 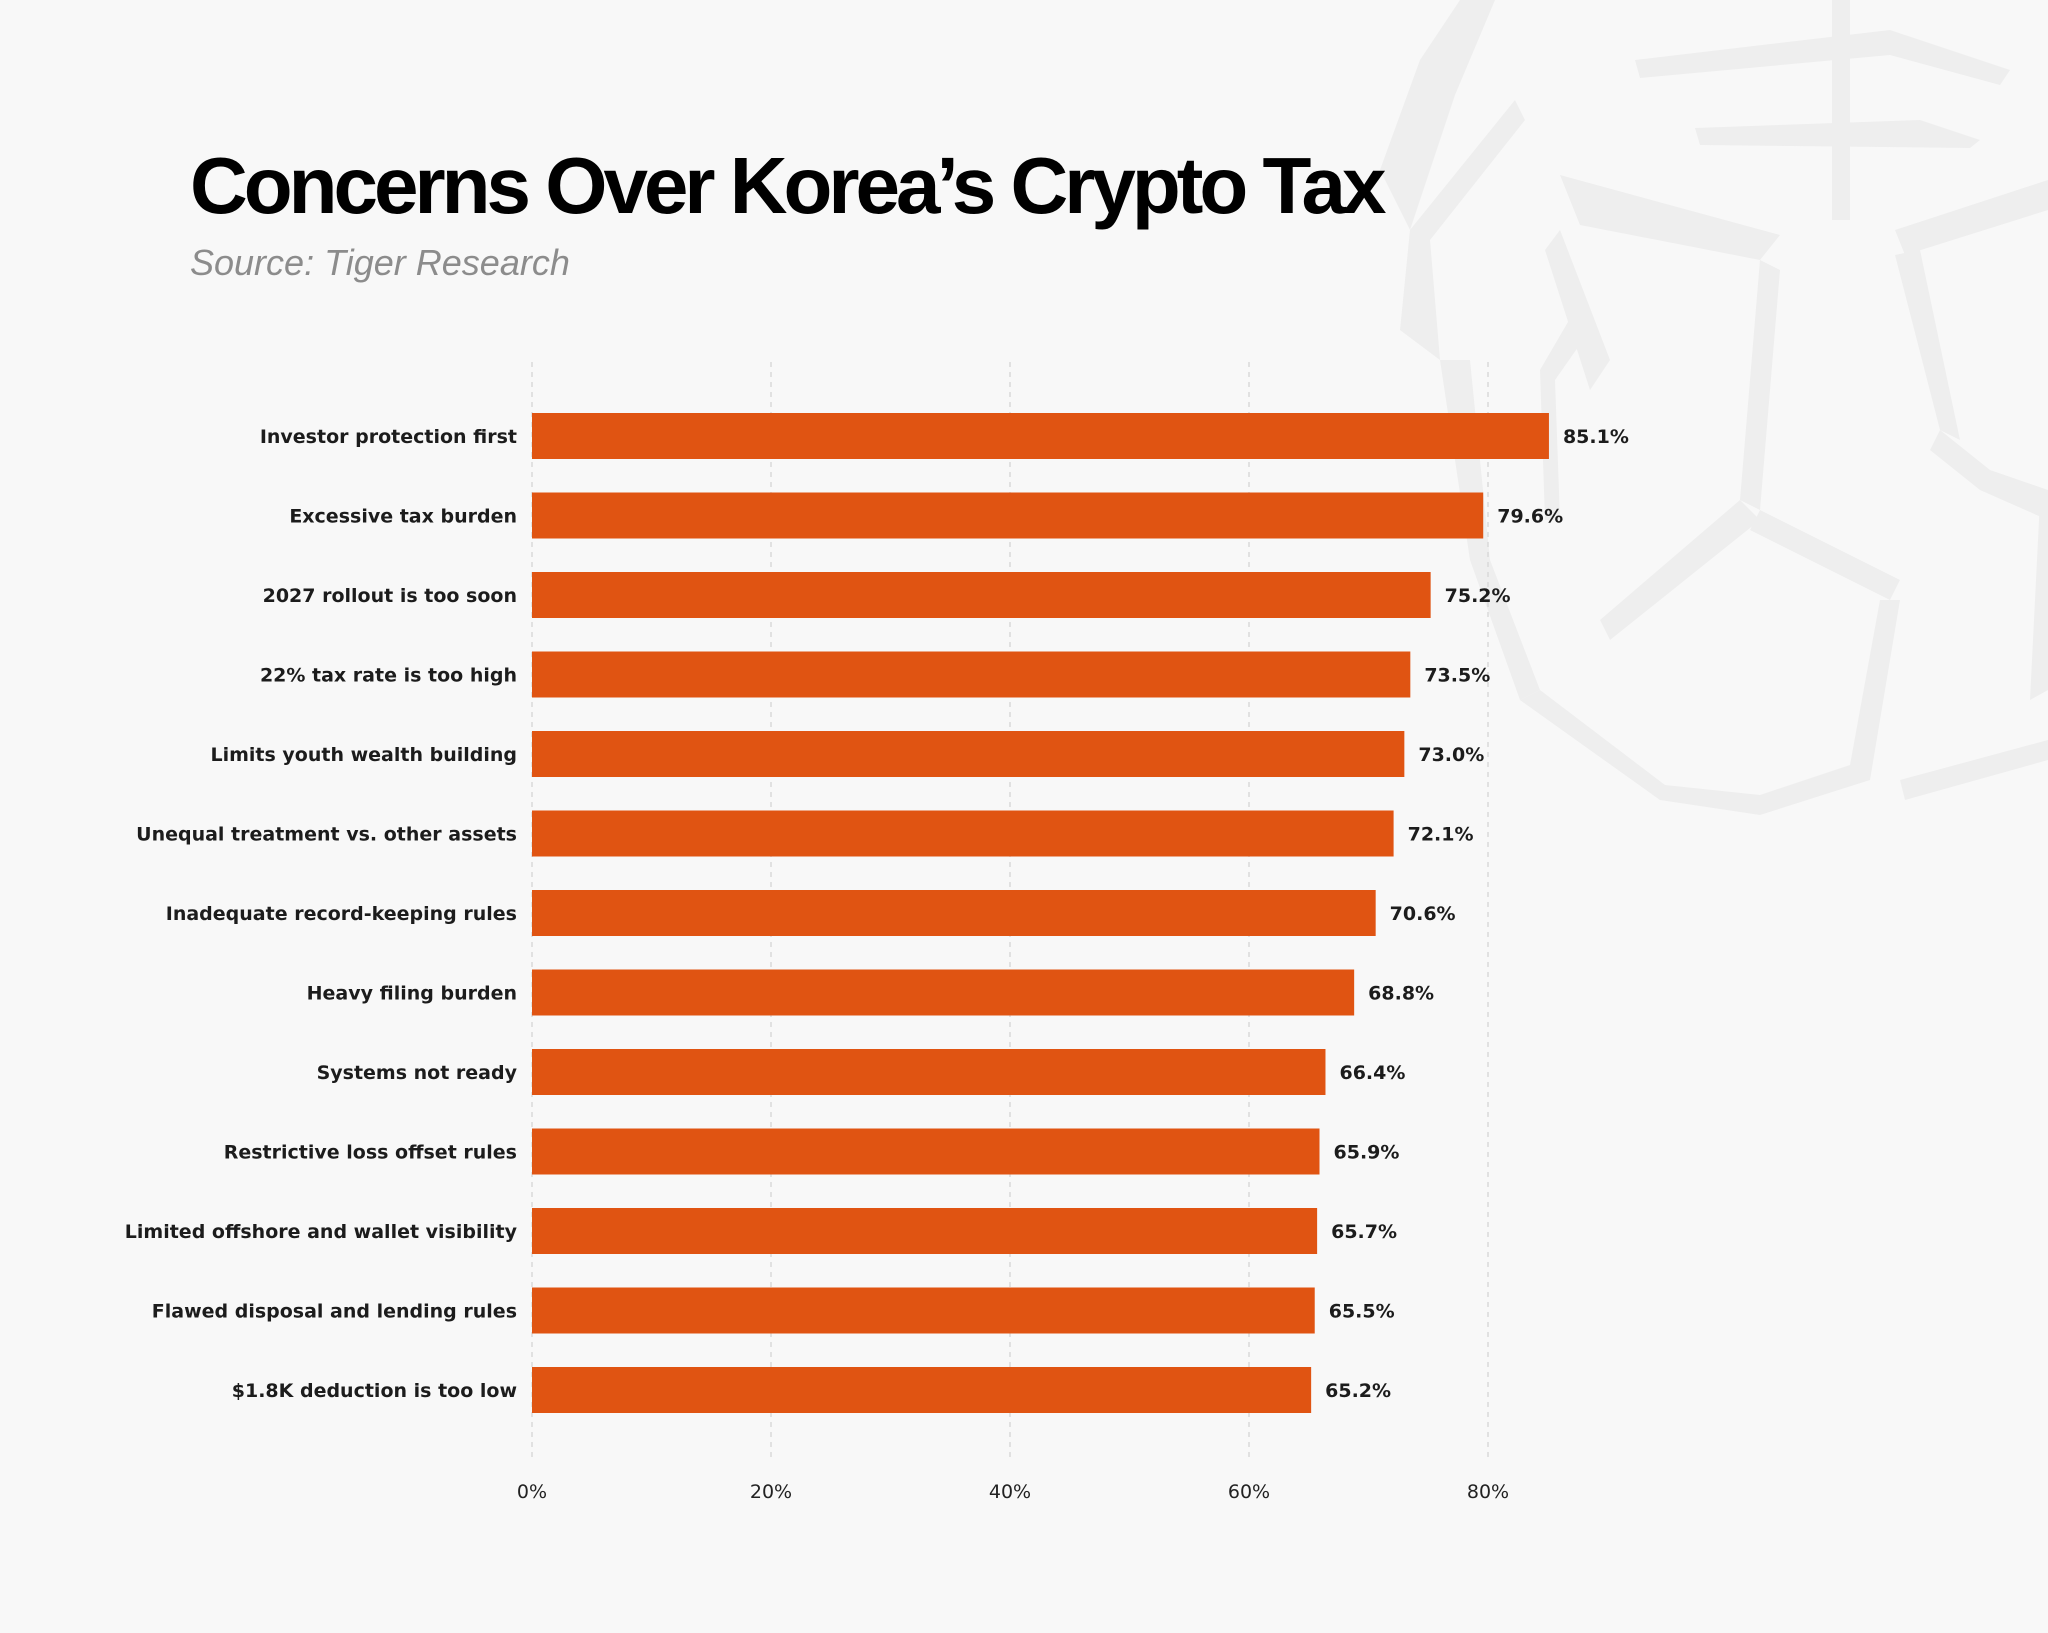 What do you see at coordinates (1249, 1492) in the screenshot?
I see `x-tick-label: 60%` at bounding box center [1249, 1492].